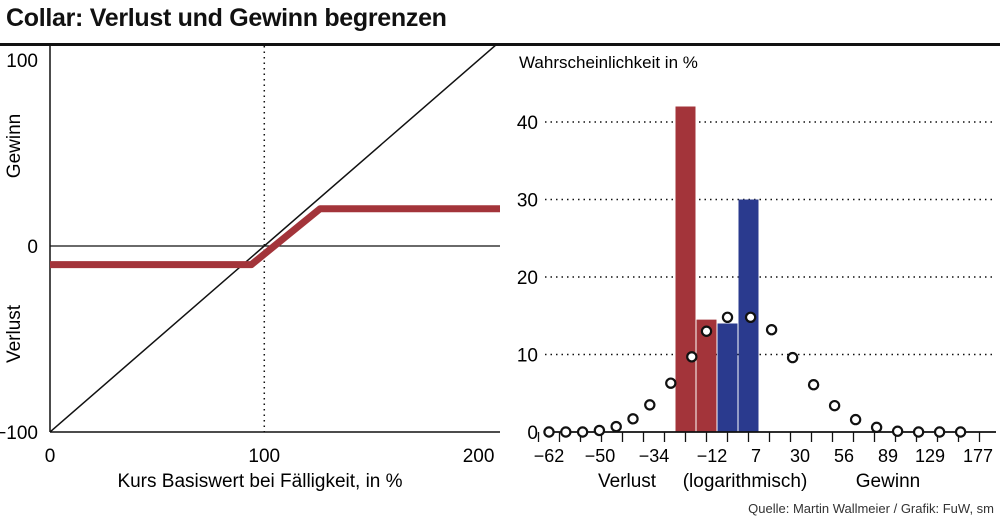 This screenshot has height=521, width=1000. I want to click on x-tick-label: 30, so click(800, 456).